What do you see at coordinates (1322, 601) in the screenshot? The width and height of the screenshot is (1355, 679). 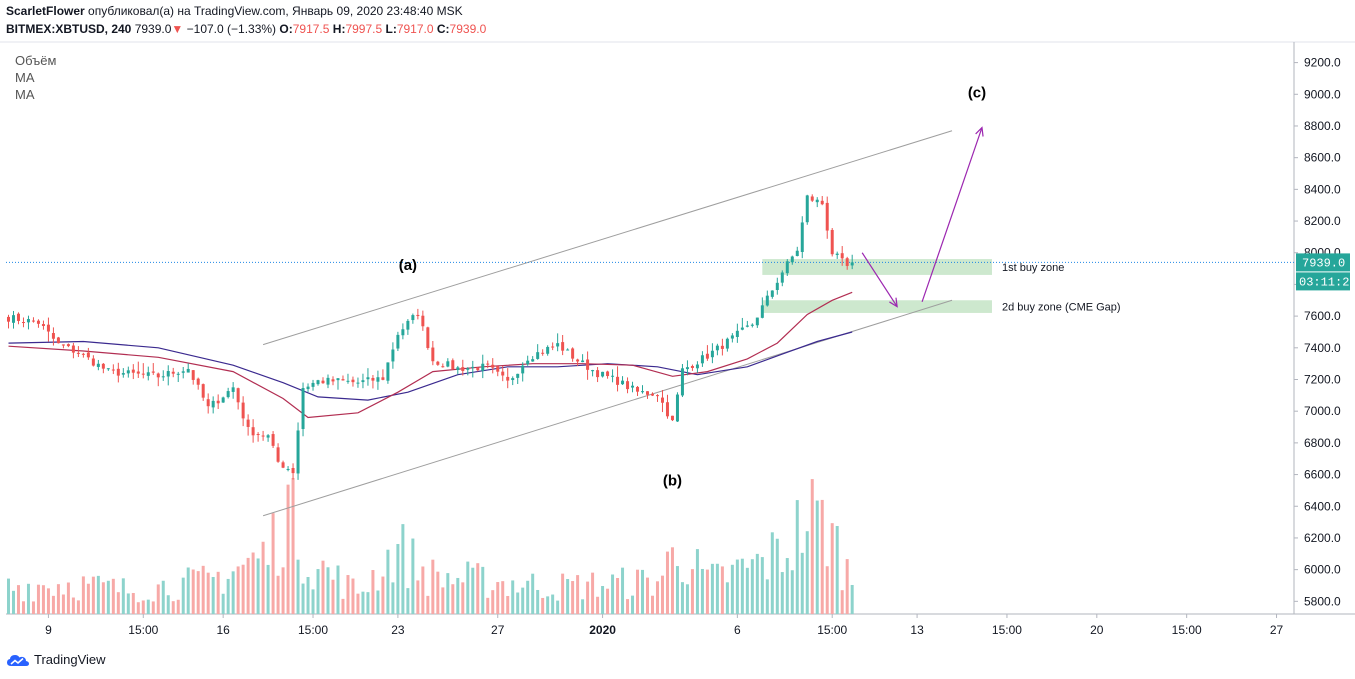 I see `price-tick-label: 5800.0` at bounding box center [1322, 601].